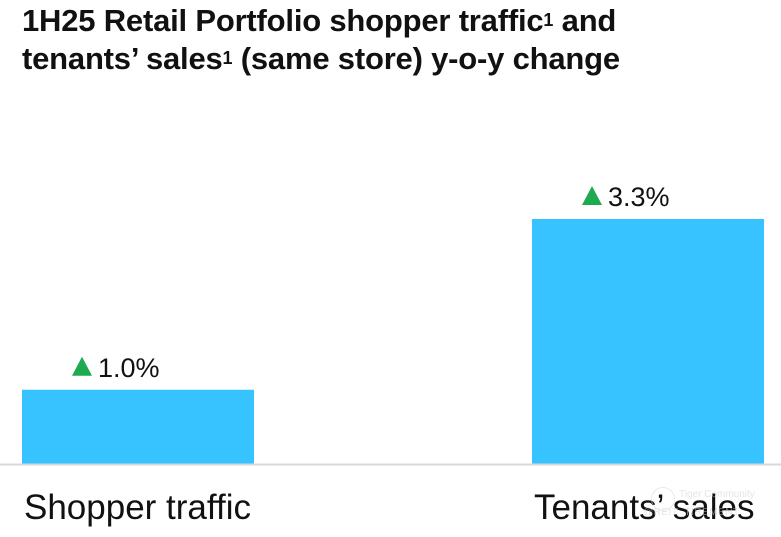 The width and height of the screenshot is (781, 537). I want to click on title-line-1-text: 1H25 Retail Portfolio shopper traffic, so click(283, 20).